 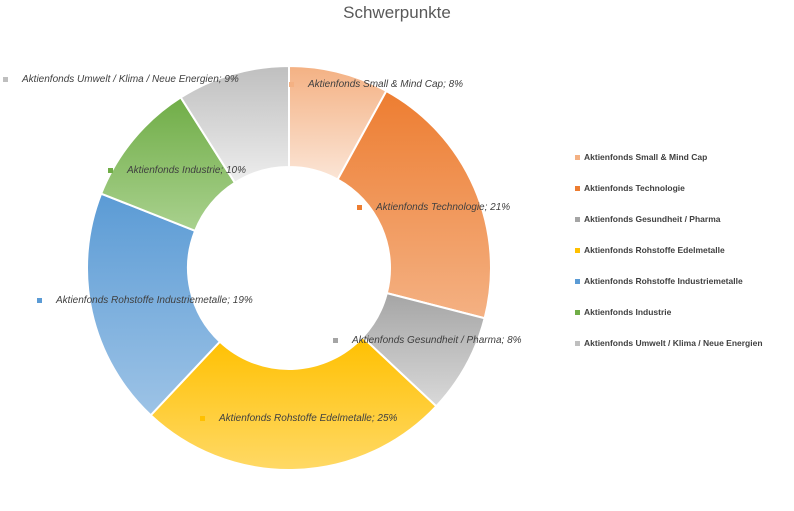 What do you see at coordinates (682, 320) in the screenshot?
I see `legend-item: Aktienfonds Industrie` at bounding box center [682, 320].